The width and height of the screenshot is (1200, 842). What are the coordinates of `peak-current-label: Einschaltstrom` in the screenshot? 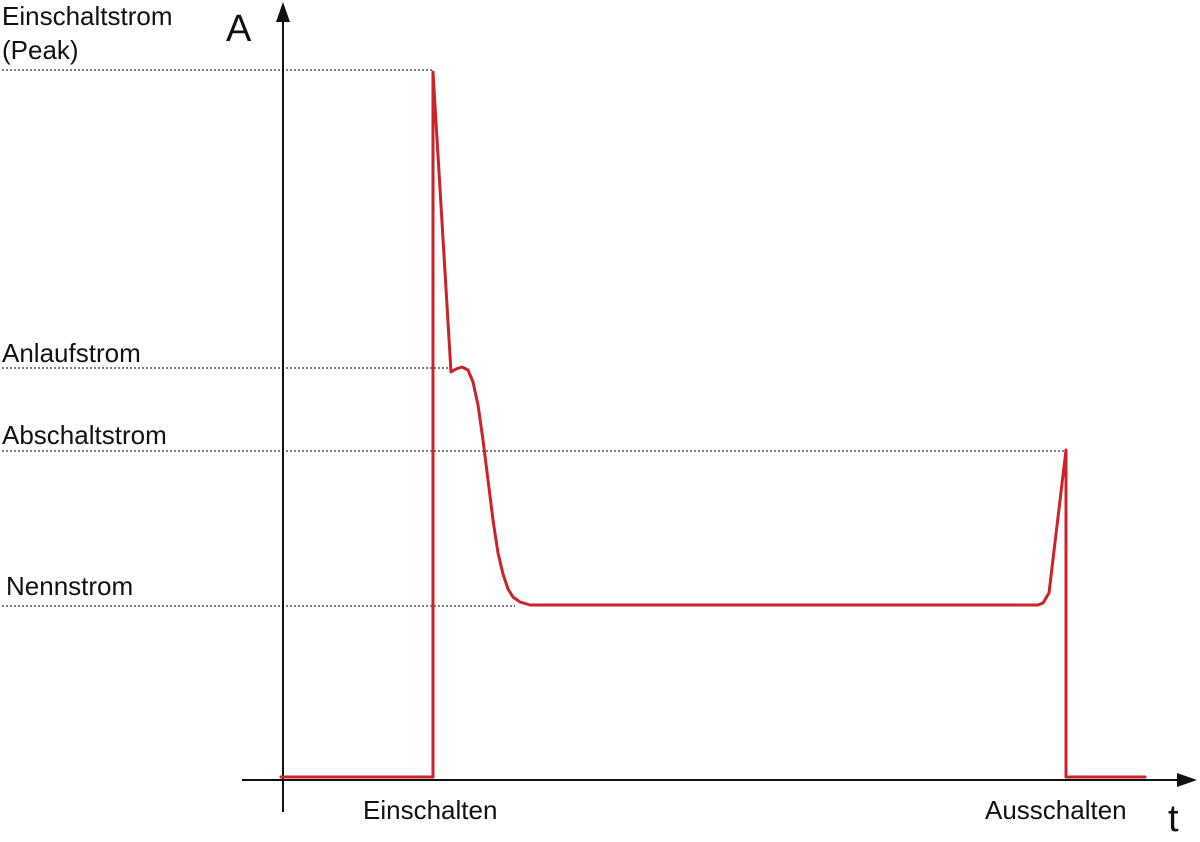 It's located at (87, 16).